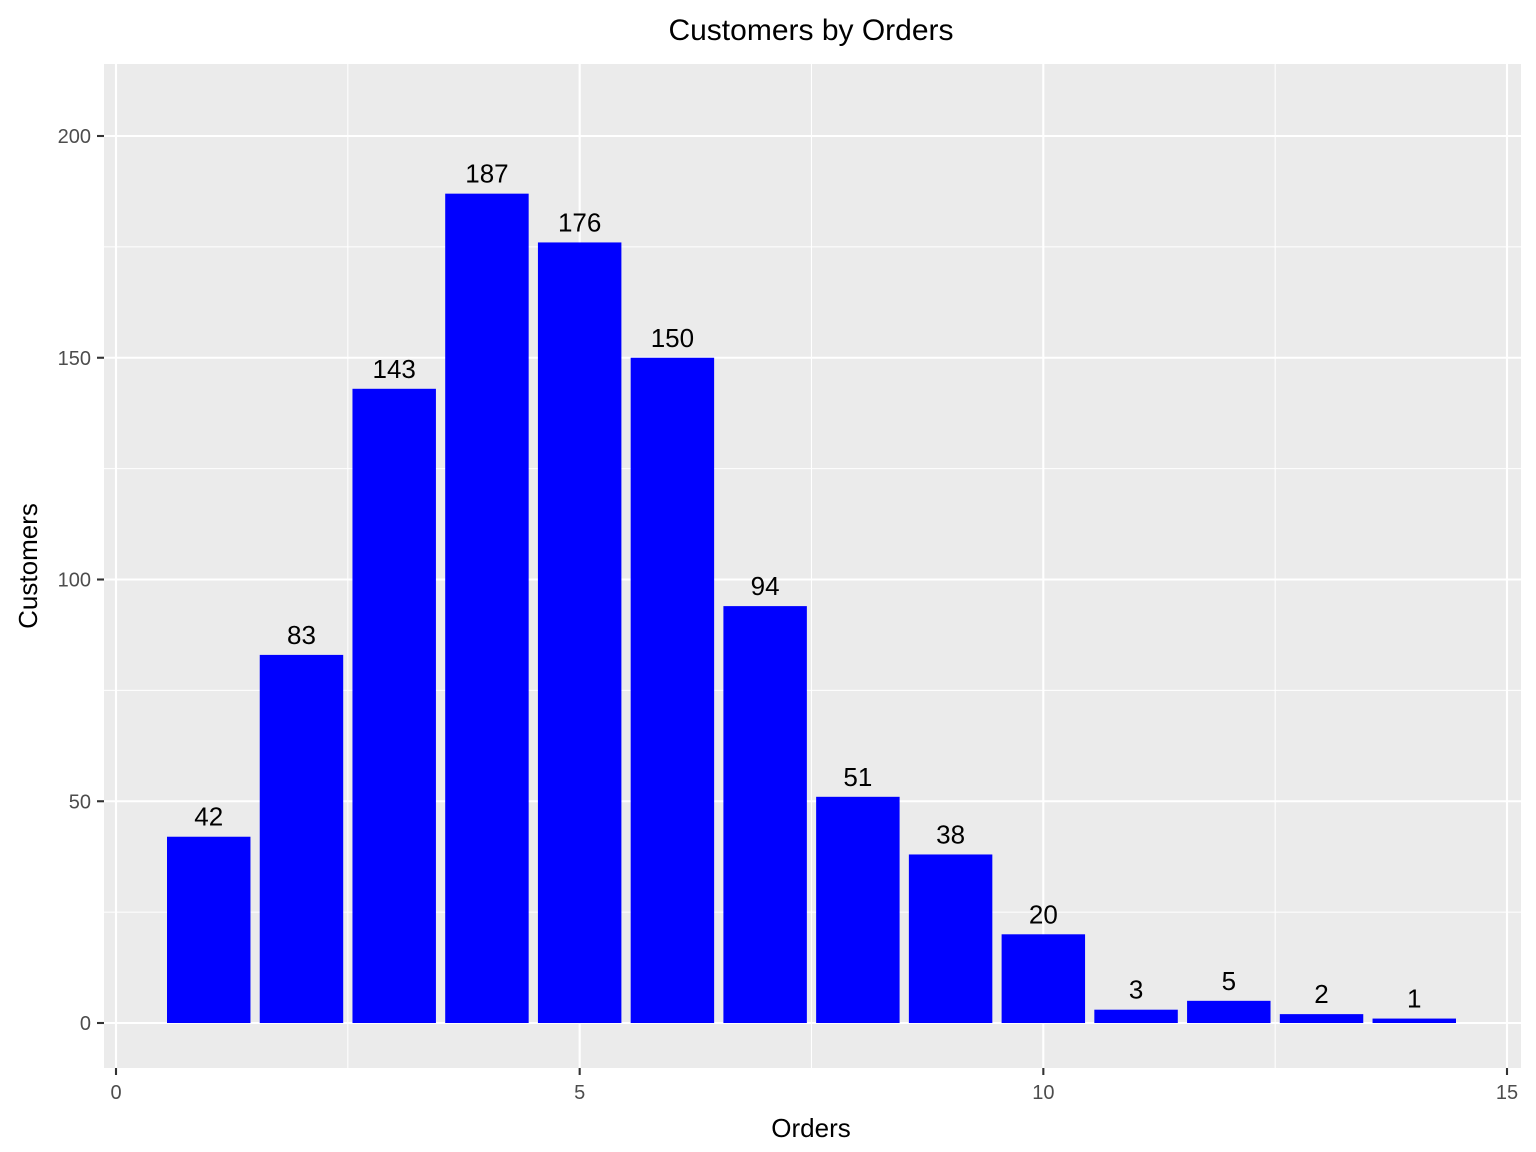  Describe the element at coordinates (1321, 994) in the screenshot. I see `bar-value-label: 2` at that location.